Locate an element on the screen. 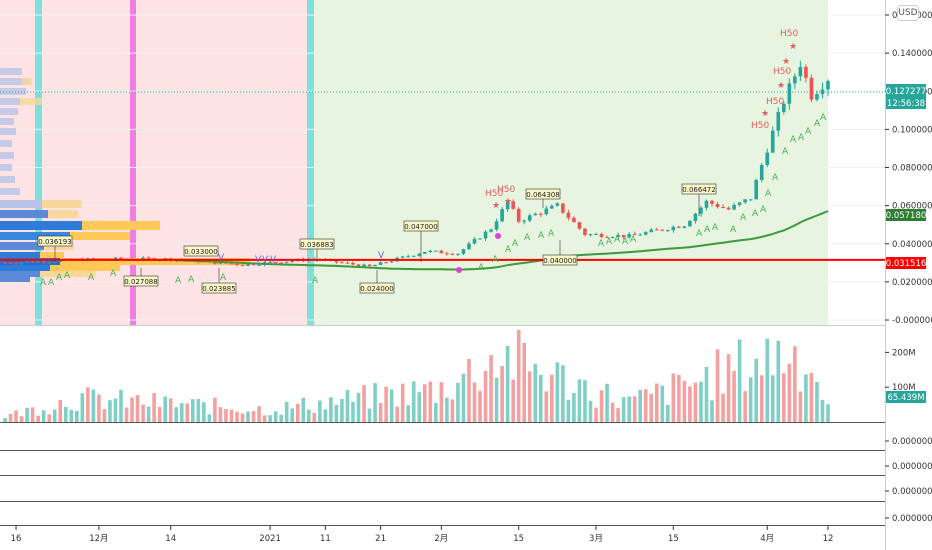  x-tick-label: 16 is located at coordinates (16, 539).